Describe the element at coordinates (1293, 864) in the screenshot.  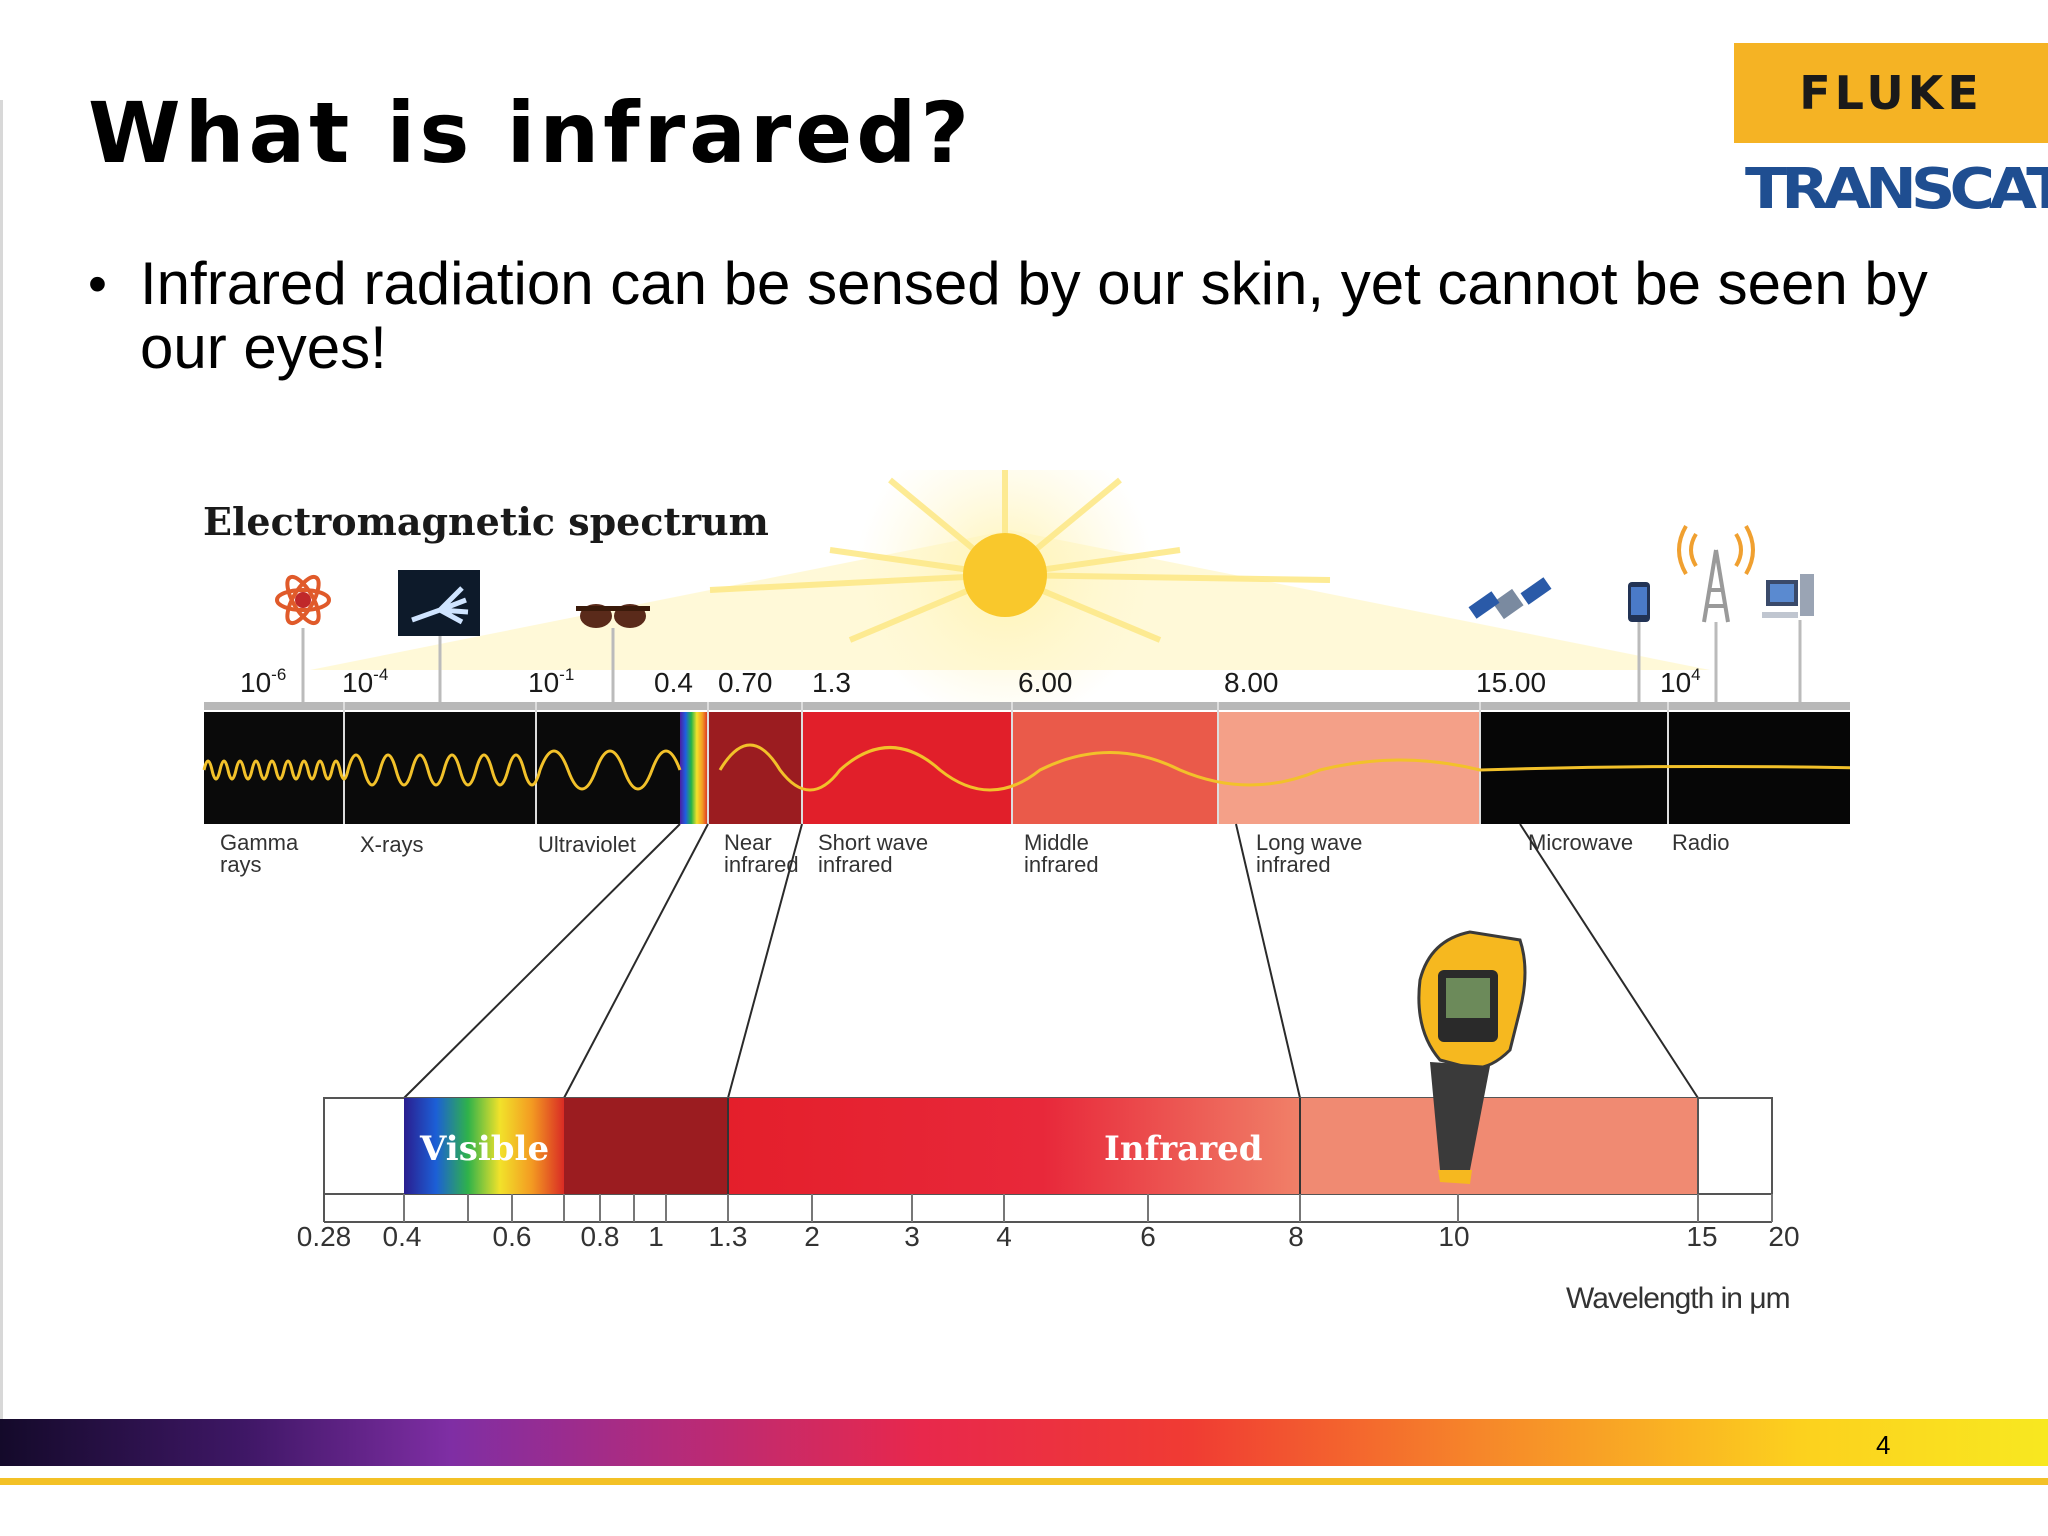
I see `band-lwir-label-2: infrared` at that location.